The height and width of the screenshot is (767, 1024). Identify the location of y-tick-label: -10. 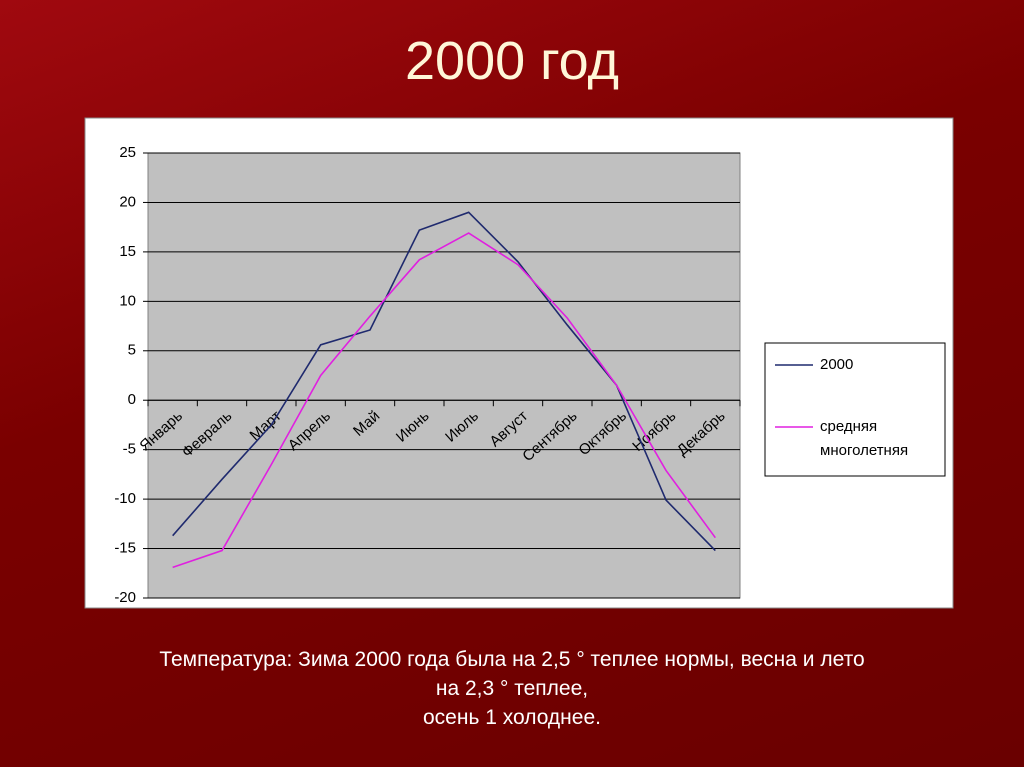
(125, 498).